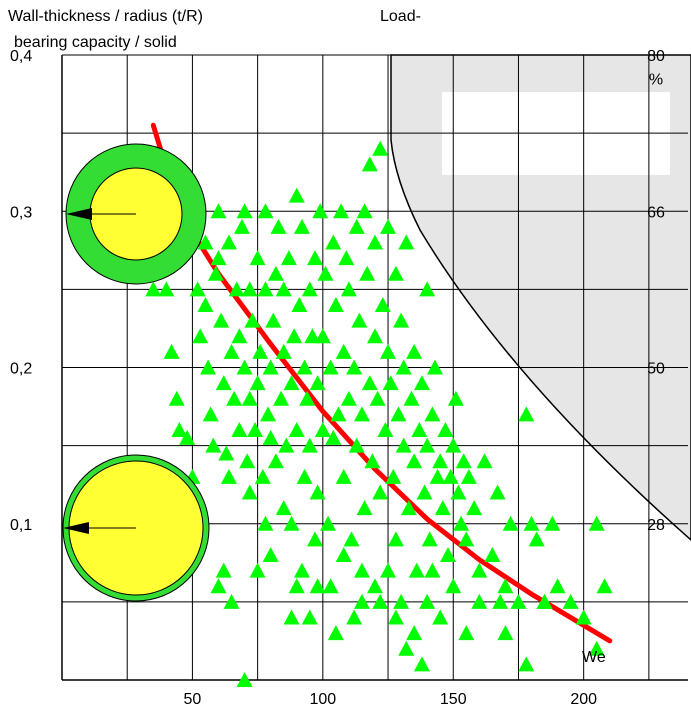 This screenshot has width=691, height=711. Describe the element at coordinates (453, 699) in the screenshot. I see `x-tick-label: 150` at that location.